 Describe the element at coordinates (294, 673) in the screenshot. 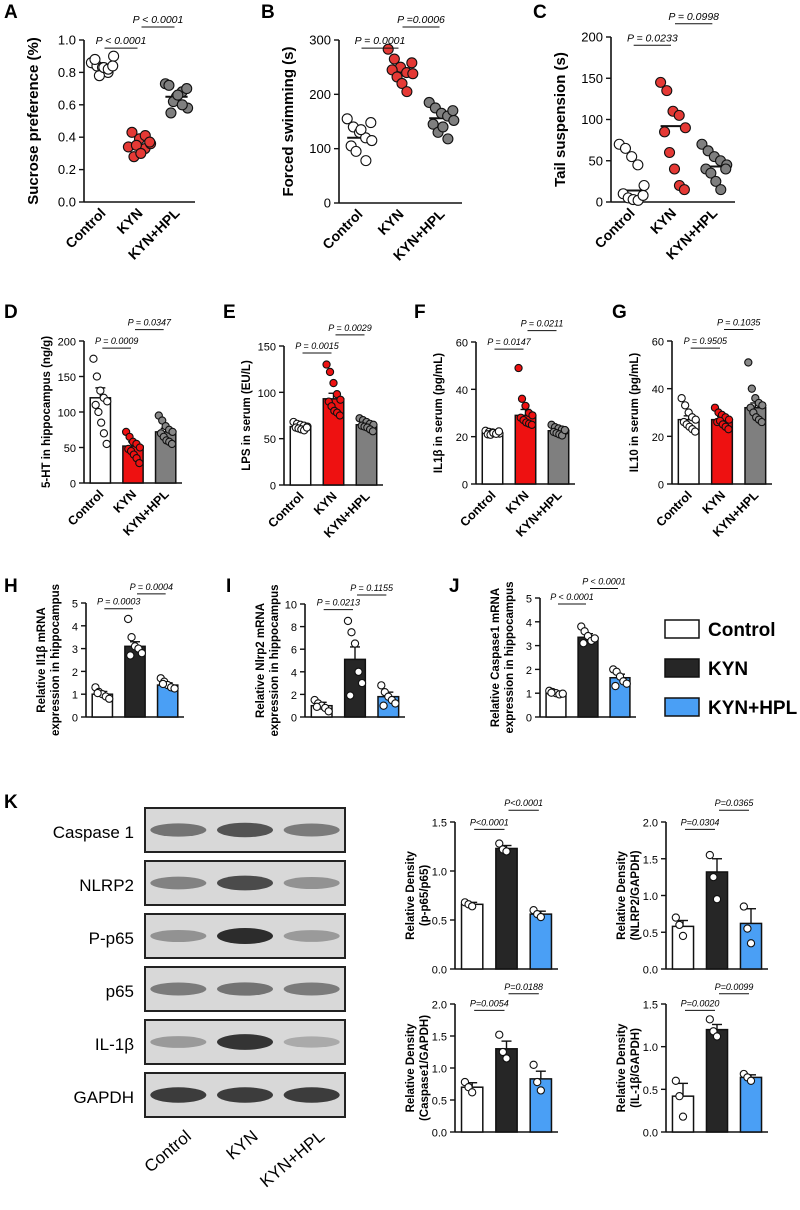

I see `y-tick-label: 4` at that location.